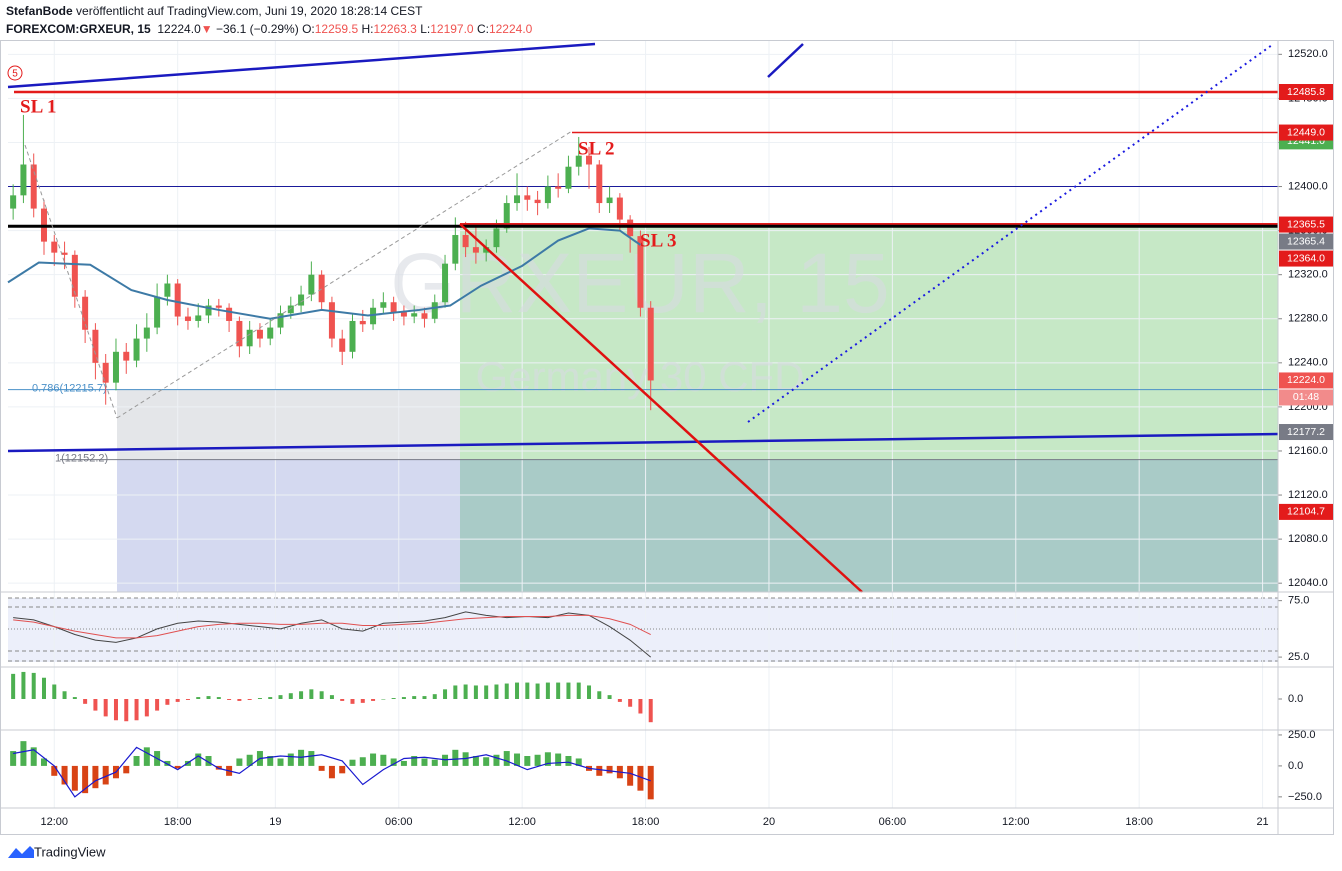 This screenshot has height=871, width=1342. Describe the element at coordinates (1298, 657) in the screenshot. I see `y-tick-label: 25.0` at that location.